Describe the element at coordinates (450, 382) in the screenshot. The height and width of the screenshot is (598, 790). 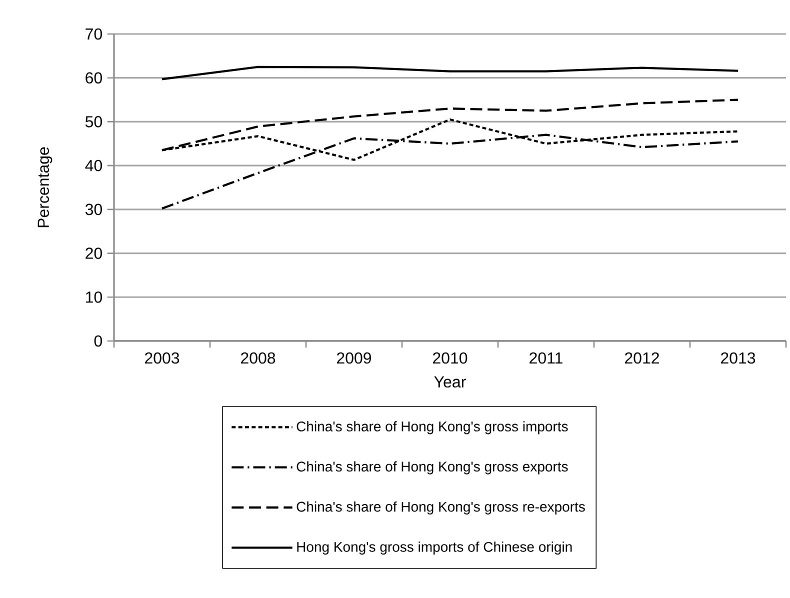
I see `x-axis-title: Year` at that location.